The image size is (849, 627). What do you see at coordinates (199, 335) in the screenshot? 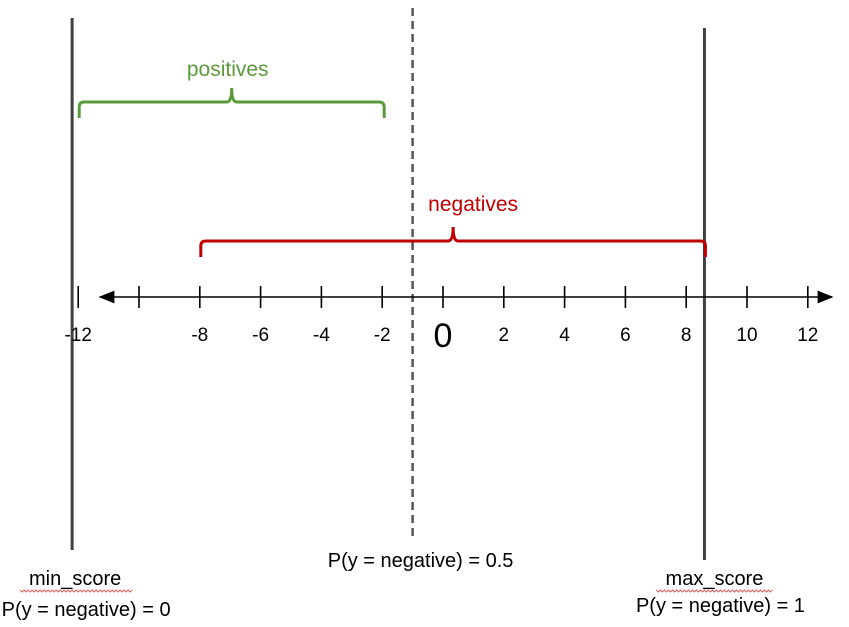
I see `axis-tick-label: -8` at bounding box center [199, 335].